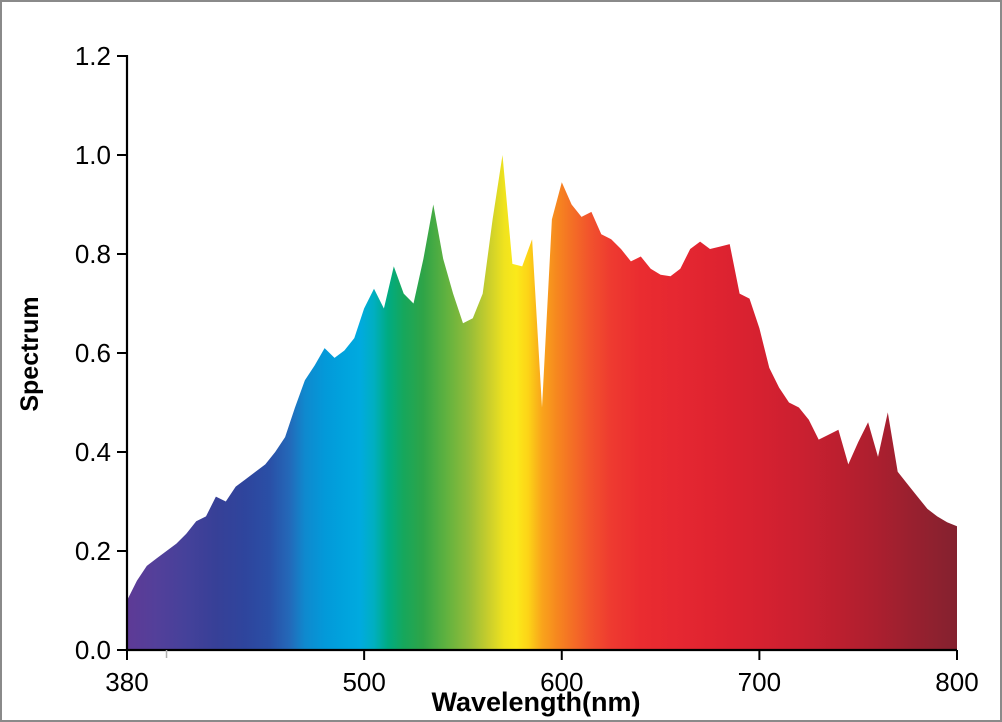  I want to click on y-tick-label: 1.0, so click(93, 155).